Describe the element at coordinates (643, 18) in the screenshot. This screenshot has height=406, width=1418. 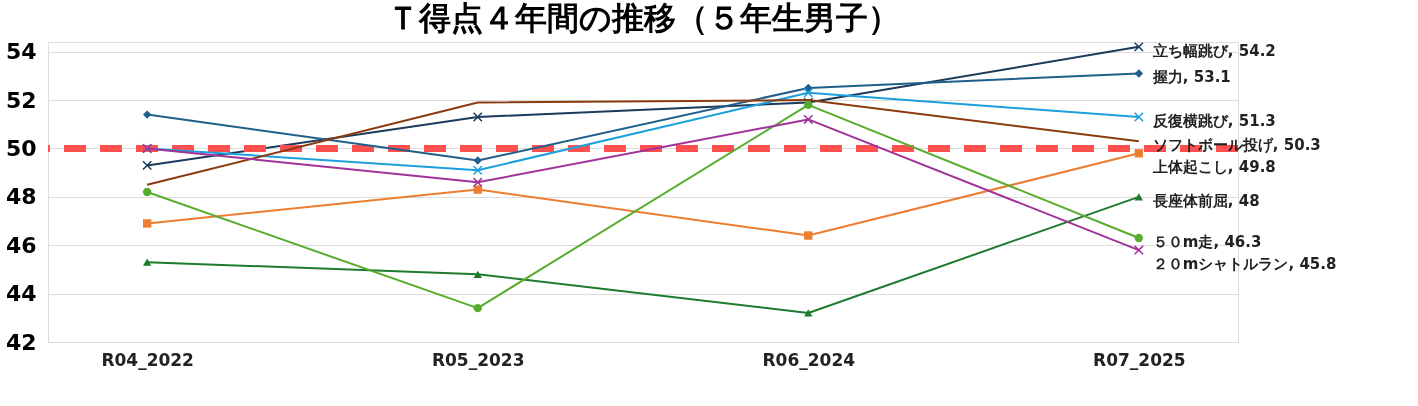
I see `chart-title: Ｔ得点４年間の推移（５年生男子）` at that location.